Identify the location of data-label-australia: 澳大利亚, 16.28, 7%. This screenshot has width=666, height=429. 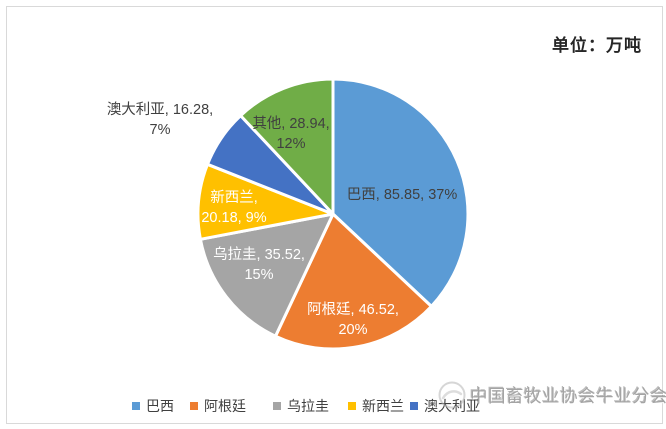
(160, 120).